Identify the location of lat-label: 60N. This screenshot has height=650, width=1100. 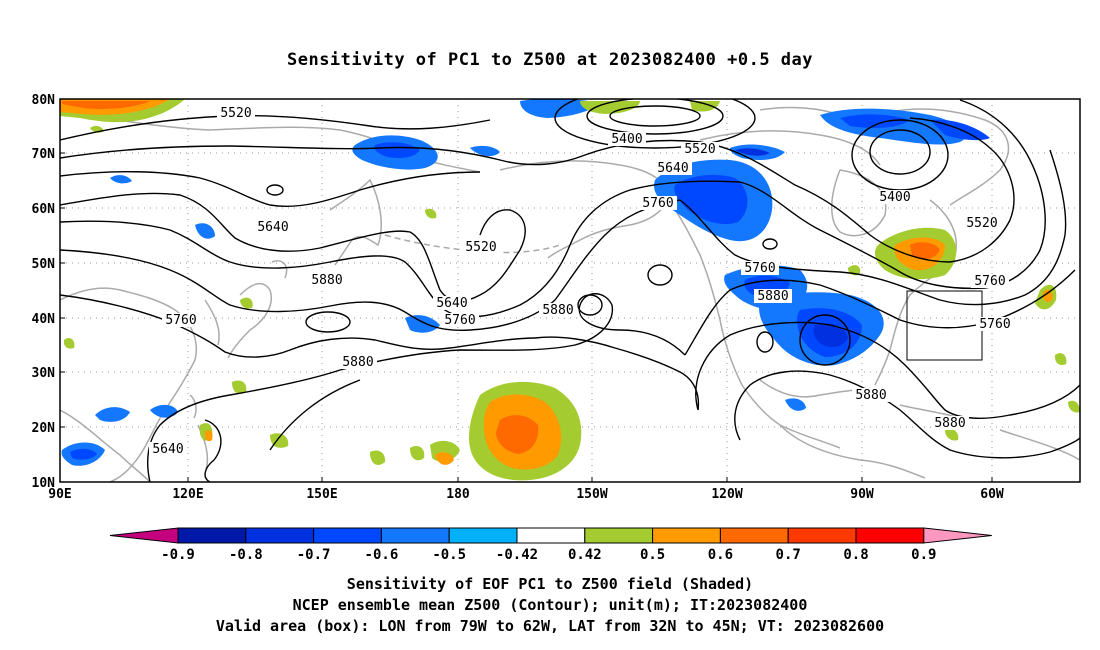
(44, 209).